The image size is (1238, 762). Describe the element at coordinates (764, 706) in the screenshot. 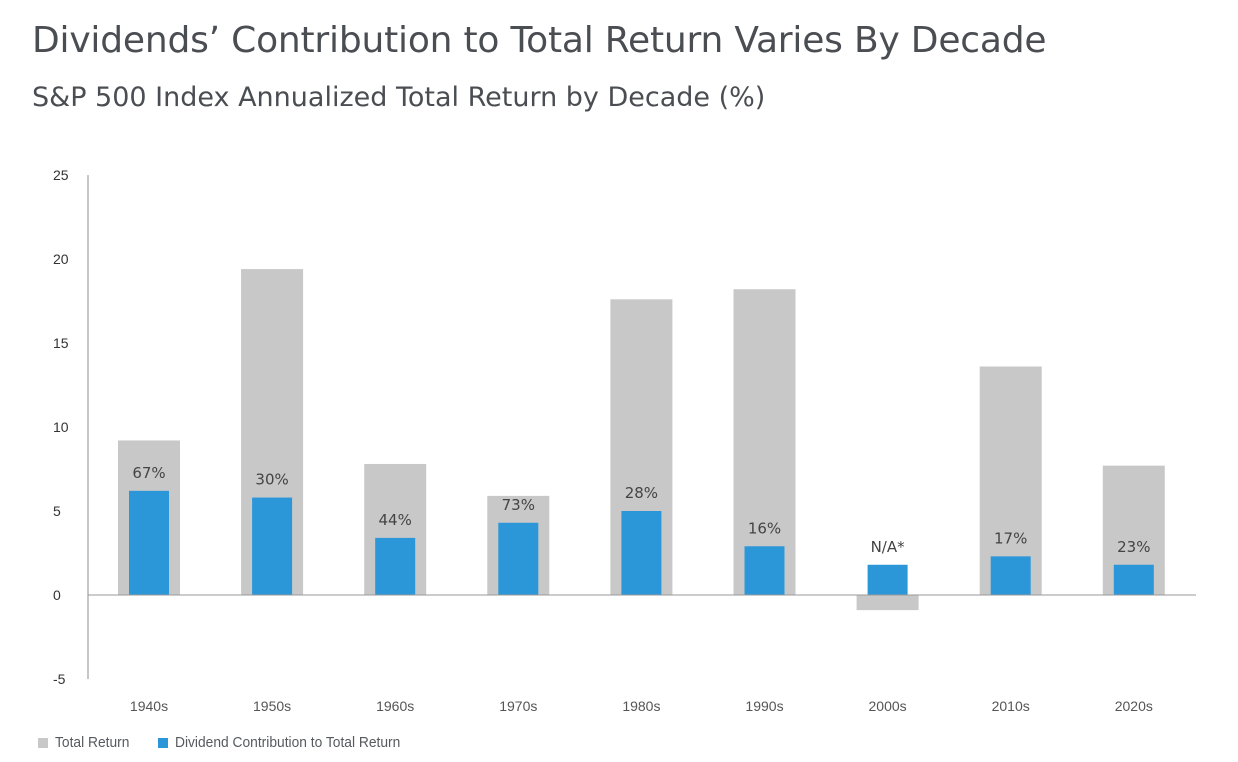

I see `x-tick-label: 1990s` at that location.